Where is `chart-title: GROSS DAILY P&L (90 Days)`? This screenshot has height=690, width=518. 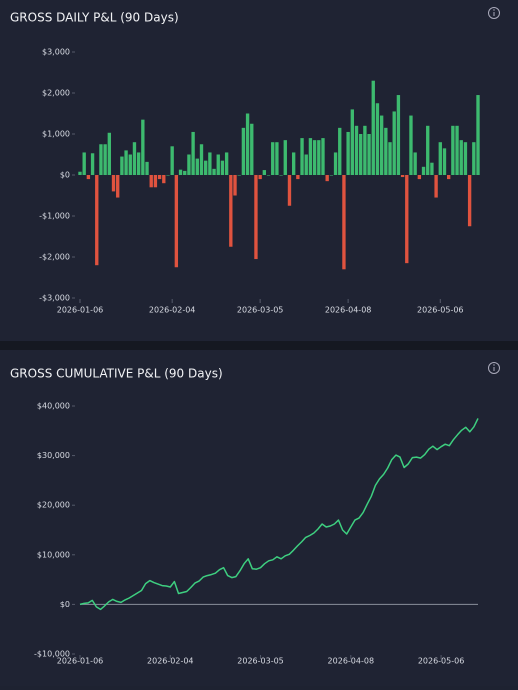
chart-title: GROSS DAILY P&L (90 Days) is located at coordinates (94, 18).